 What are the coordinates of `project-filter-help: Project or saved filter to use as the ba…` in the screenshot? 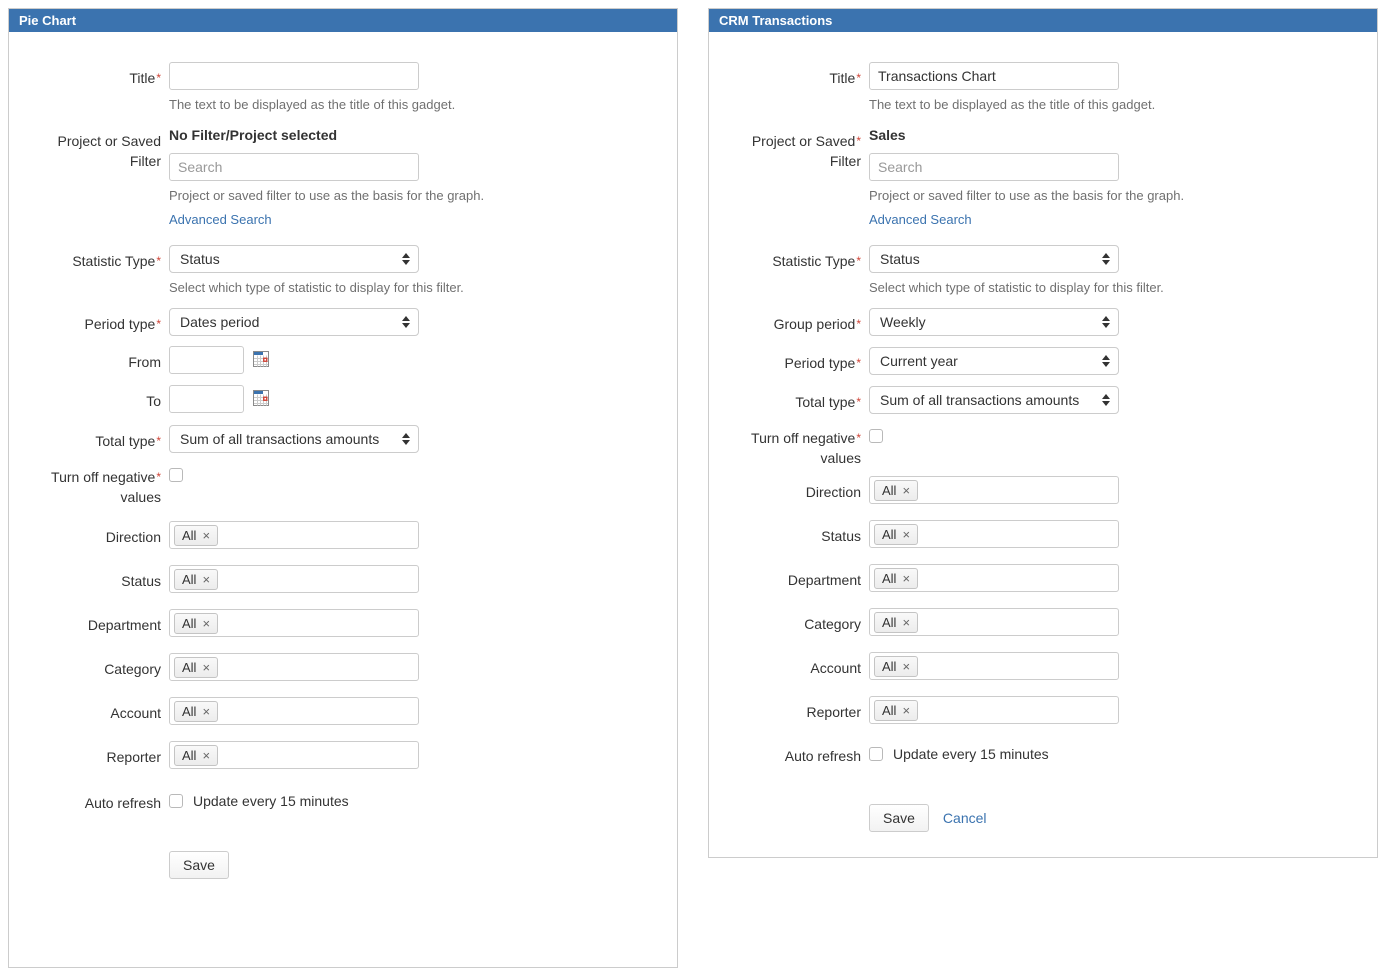 It's located at (327, 195).